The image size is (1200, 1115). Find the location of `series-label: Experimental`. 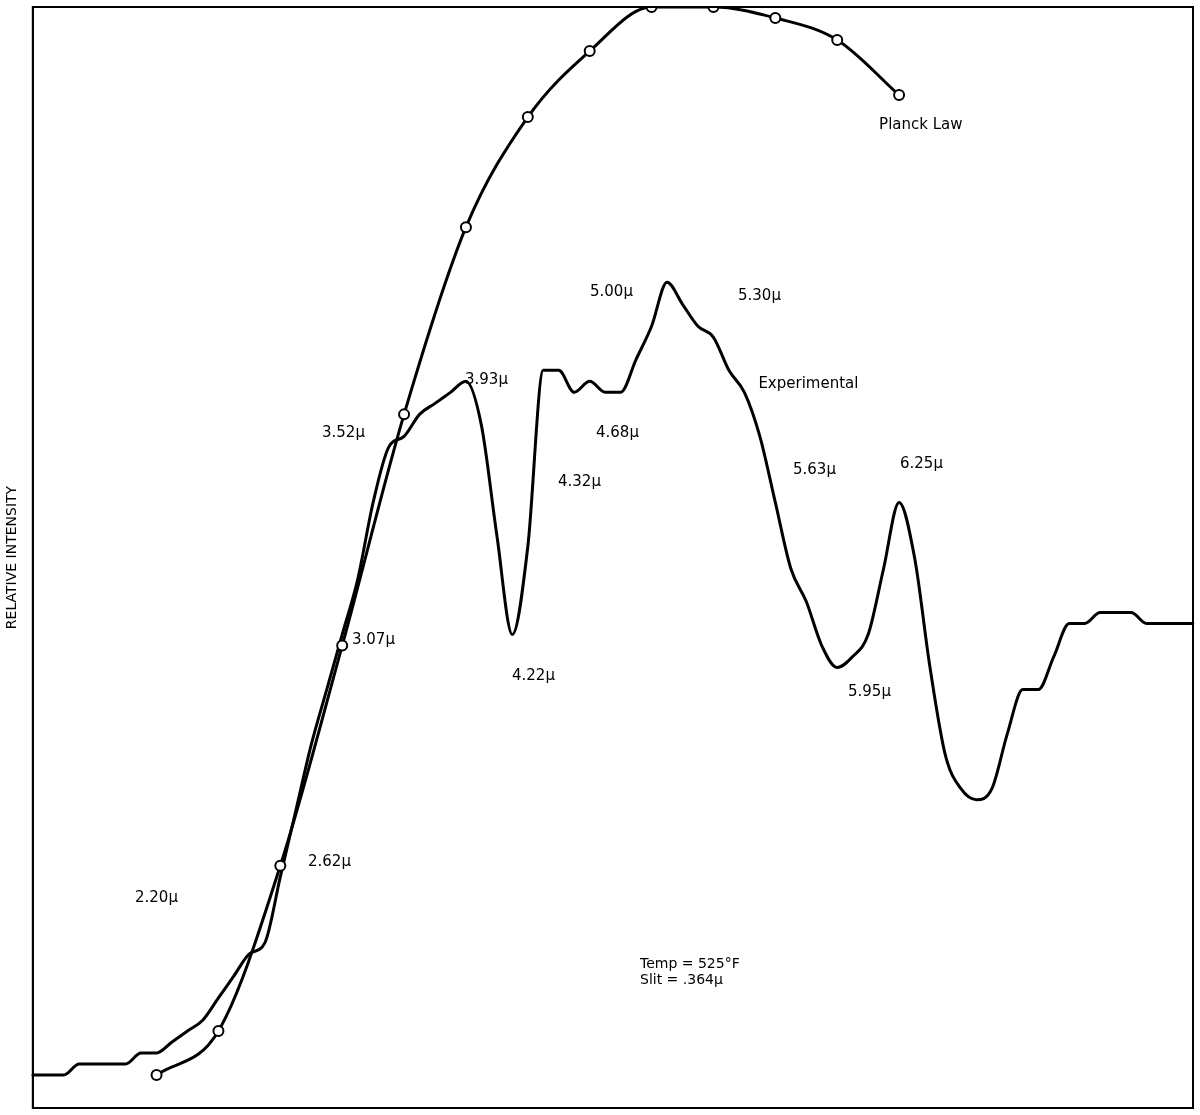

series-label: Experimental is located at coordinates (808, 383).